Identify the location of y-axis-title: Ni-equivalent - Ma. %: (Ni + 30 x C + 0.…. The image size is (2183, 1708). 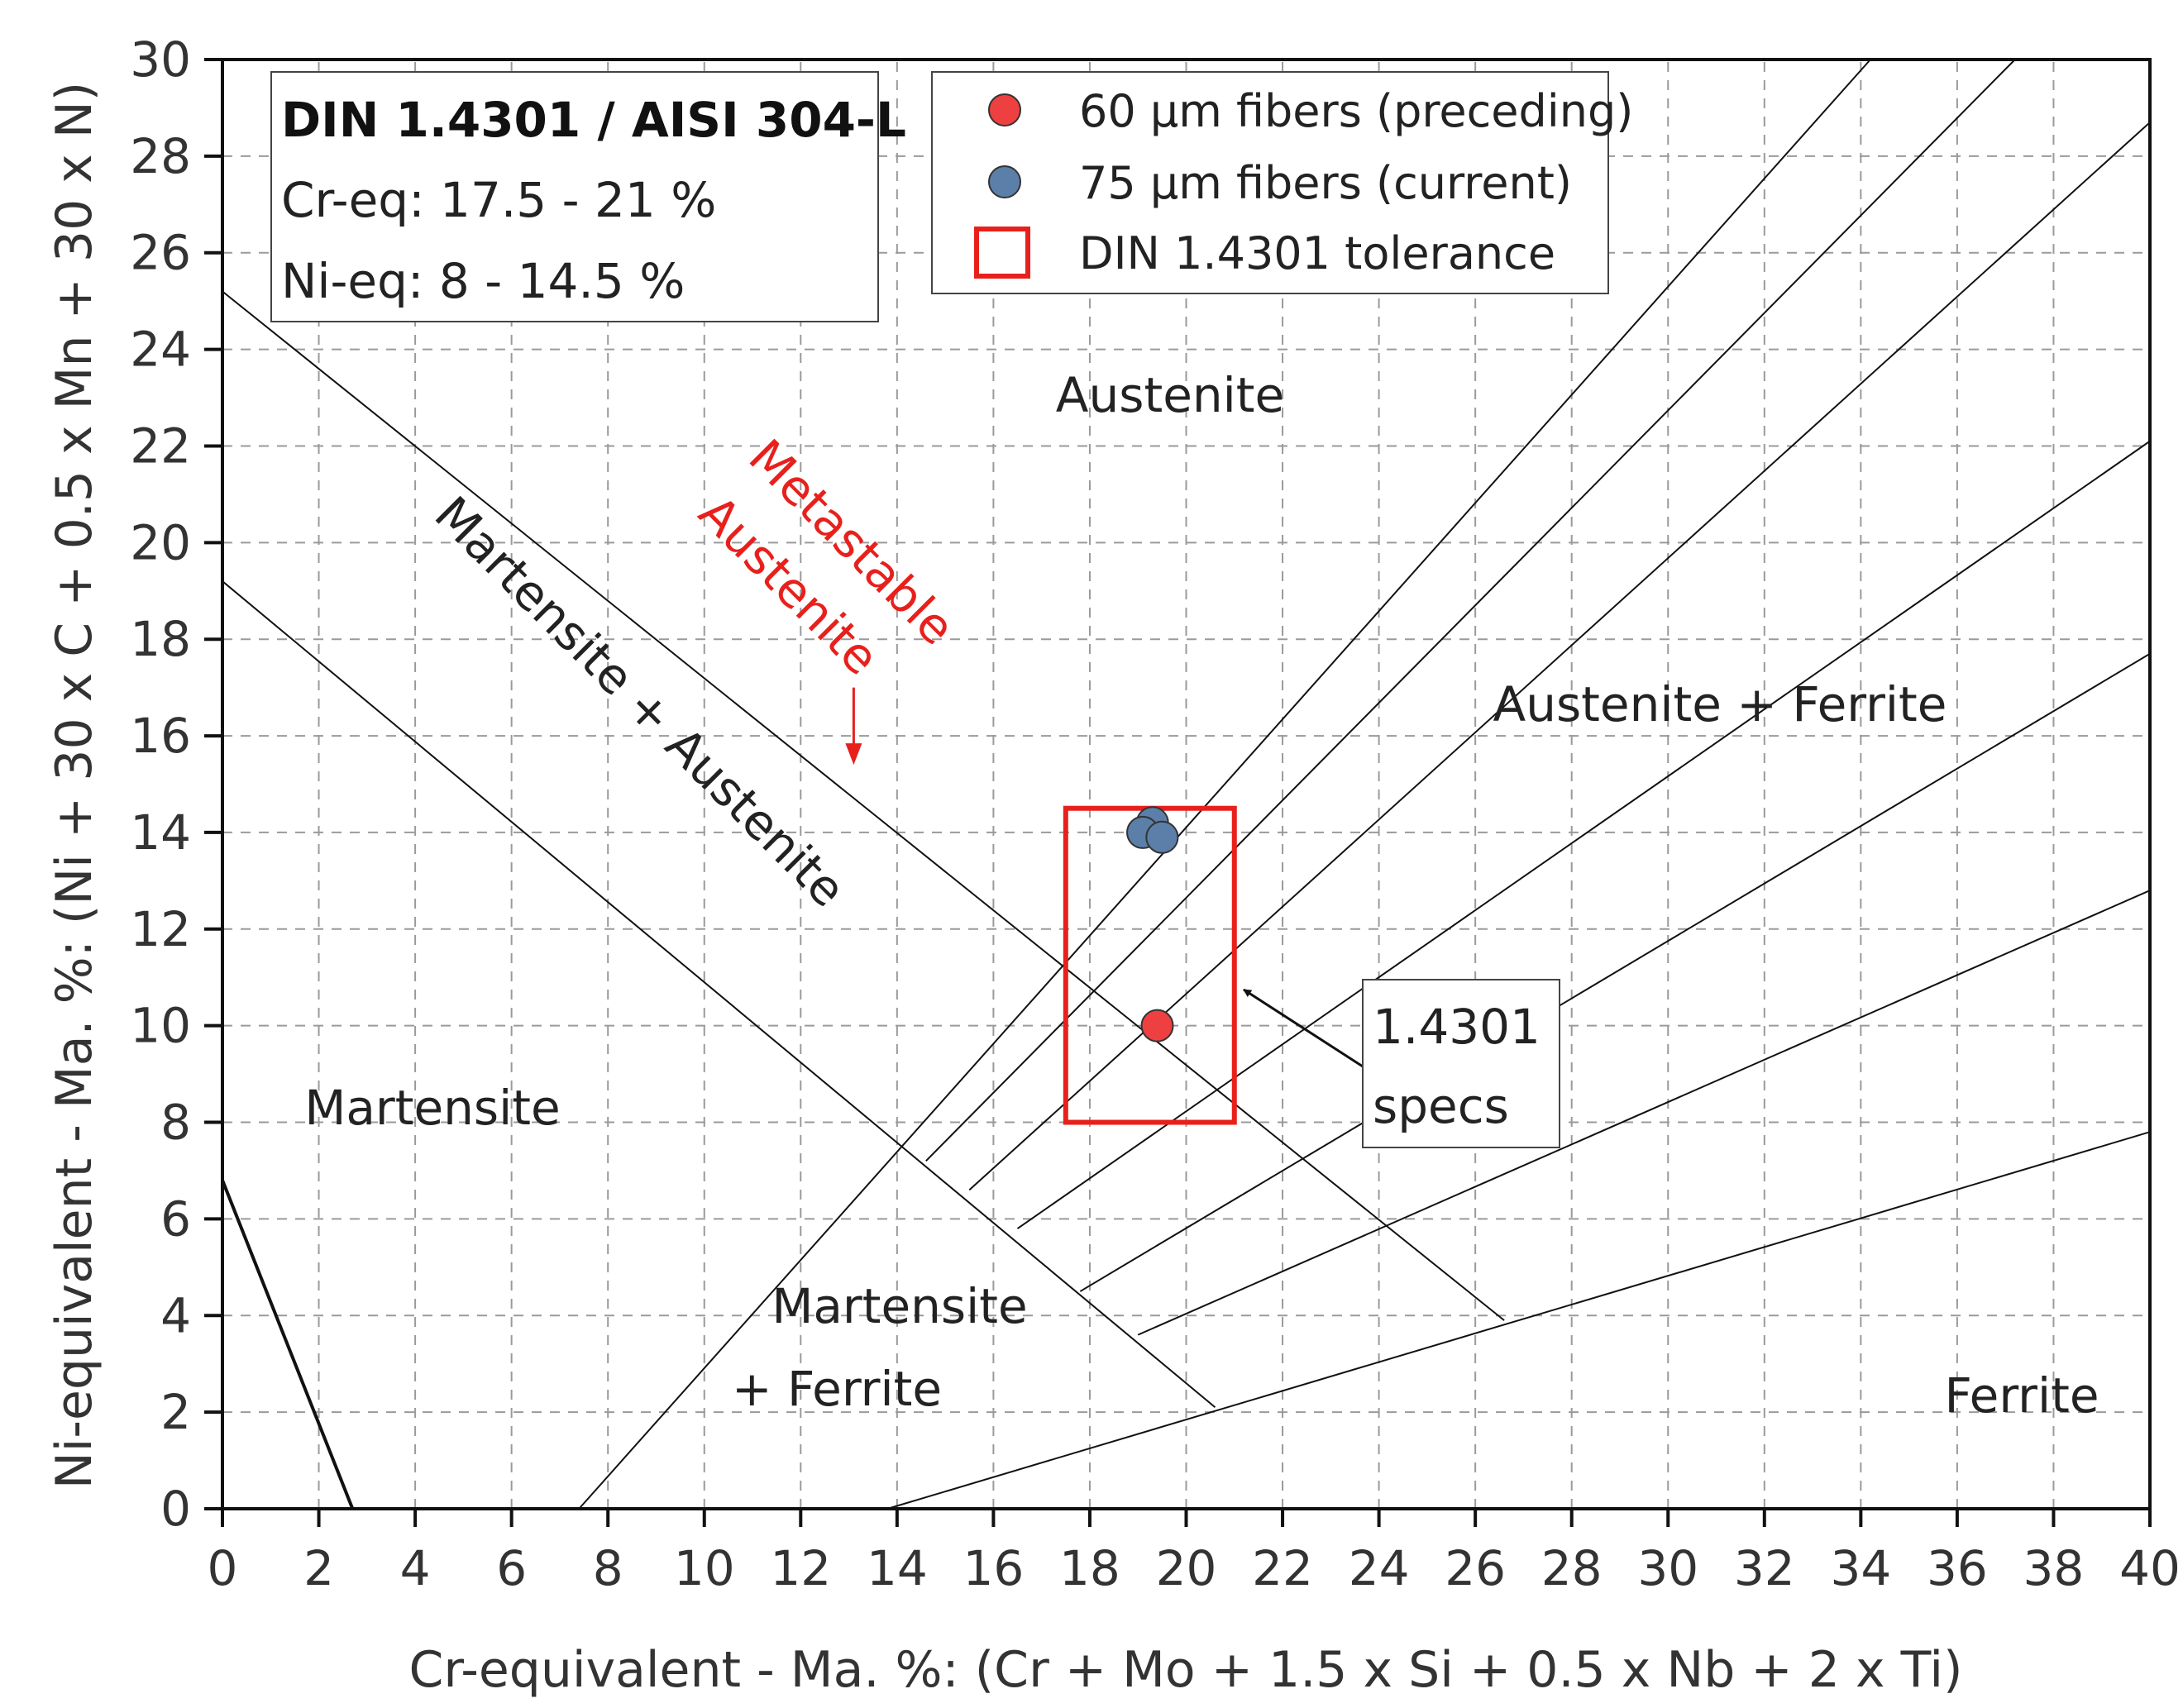
(74, 785).